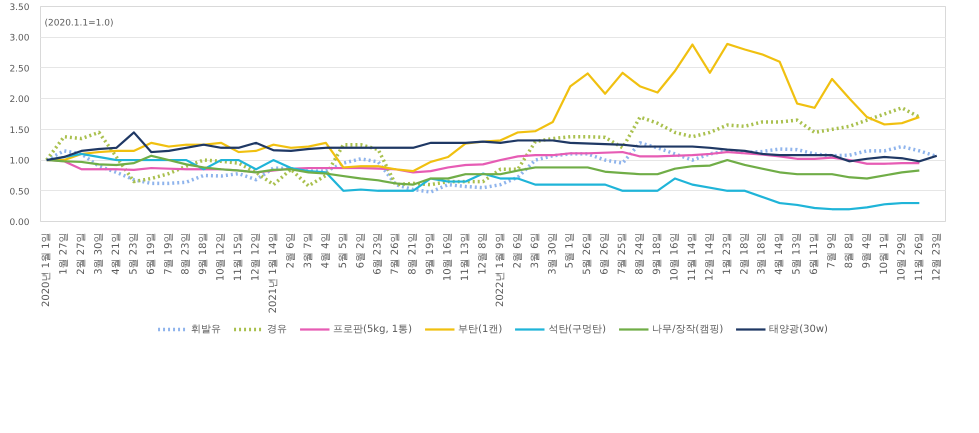 Image resolution: width=979 pixels, height=433 pixels. Describe the element at coordinates (744, 253) in the screenshot. I see `x-tick-label: 2월 18일` at that location.